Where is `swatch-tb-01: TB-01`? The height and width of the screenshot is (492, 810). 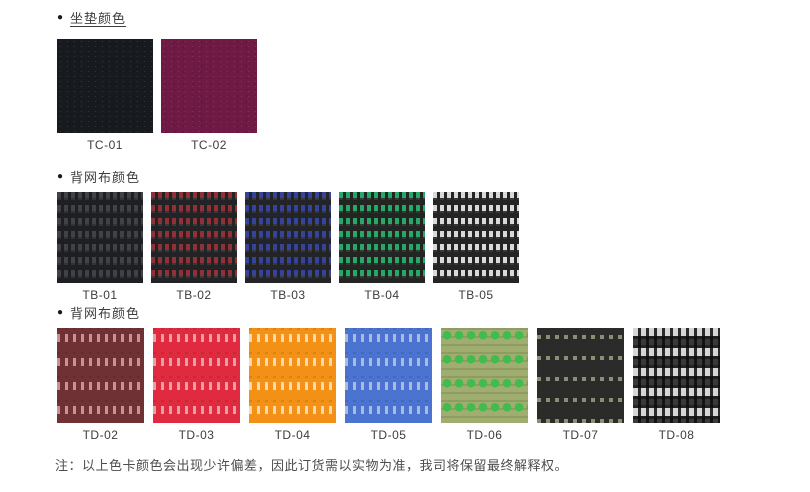
swatch-tb-01: TB-01 is located at coordinates (100, 246).